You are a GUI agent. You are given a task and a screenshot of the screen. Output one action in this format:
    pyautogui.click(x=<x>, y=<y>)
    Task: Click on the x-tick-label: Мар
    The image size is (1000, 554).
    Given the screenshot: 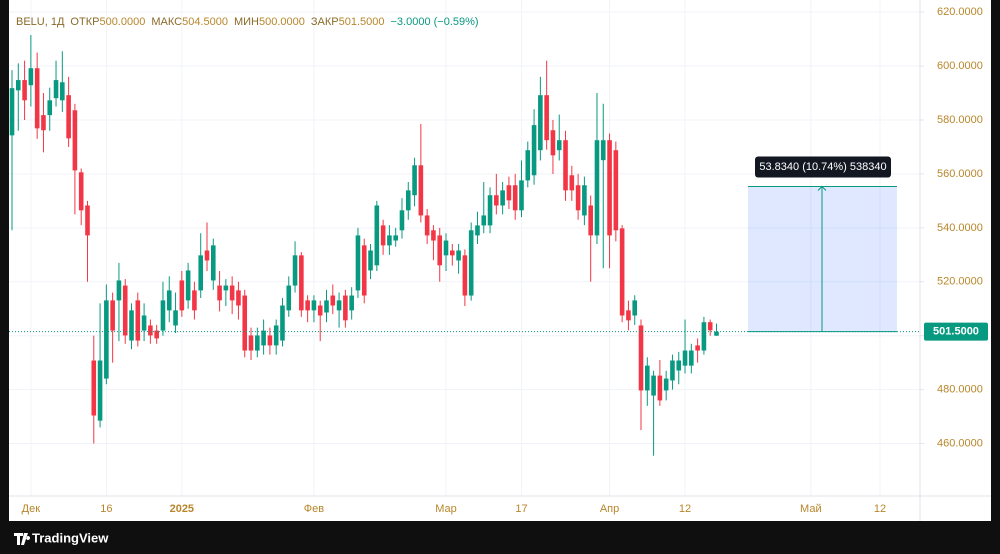 What is the action you would take?
    pyautogui.click(x=446, y=509)
    